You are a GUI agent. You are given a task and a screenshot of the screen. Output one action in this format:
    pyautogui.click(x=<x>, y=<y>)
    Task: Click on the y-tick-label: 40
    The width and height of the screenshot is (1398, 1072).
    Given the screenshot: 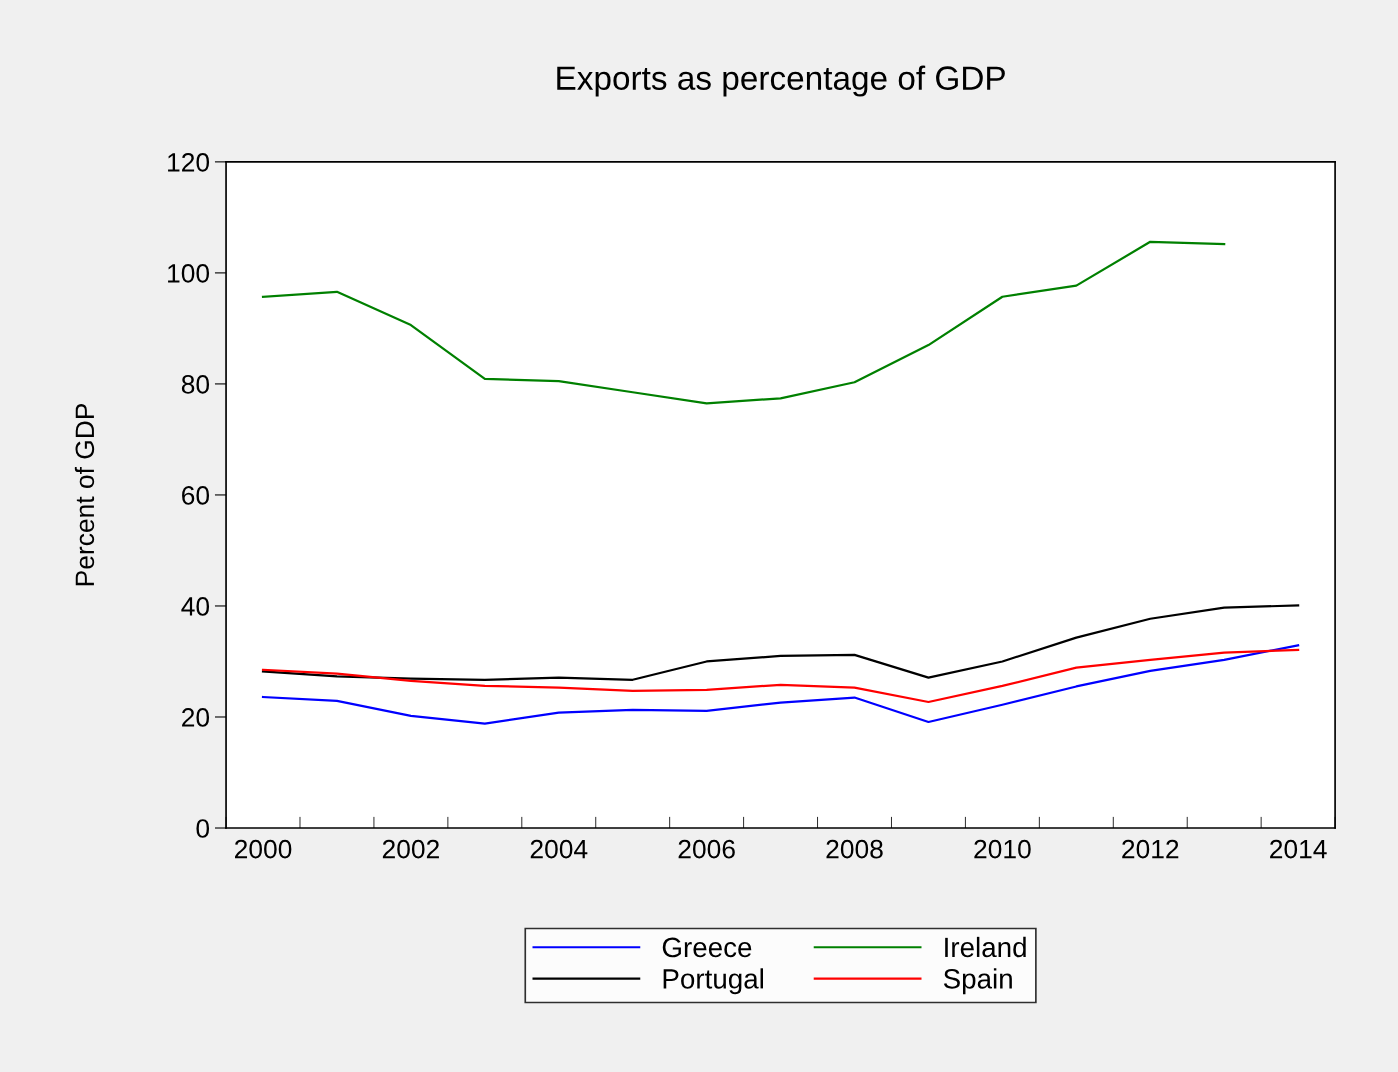 What is the action you would take?
    pyautogui.click(x=195, y=606)
    